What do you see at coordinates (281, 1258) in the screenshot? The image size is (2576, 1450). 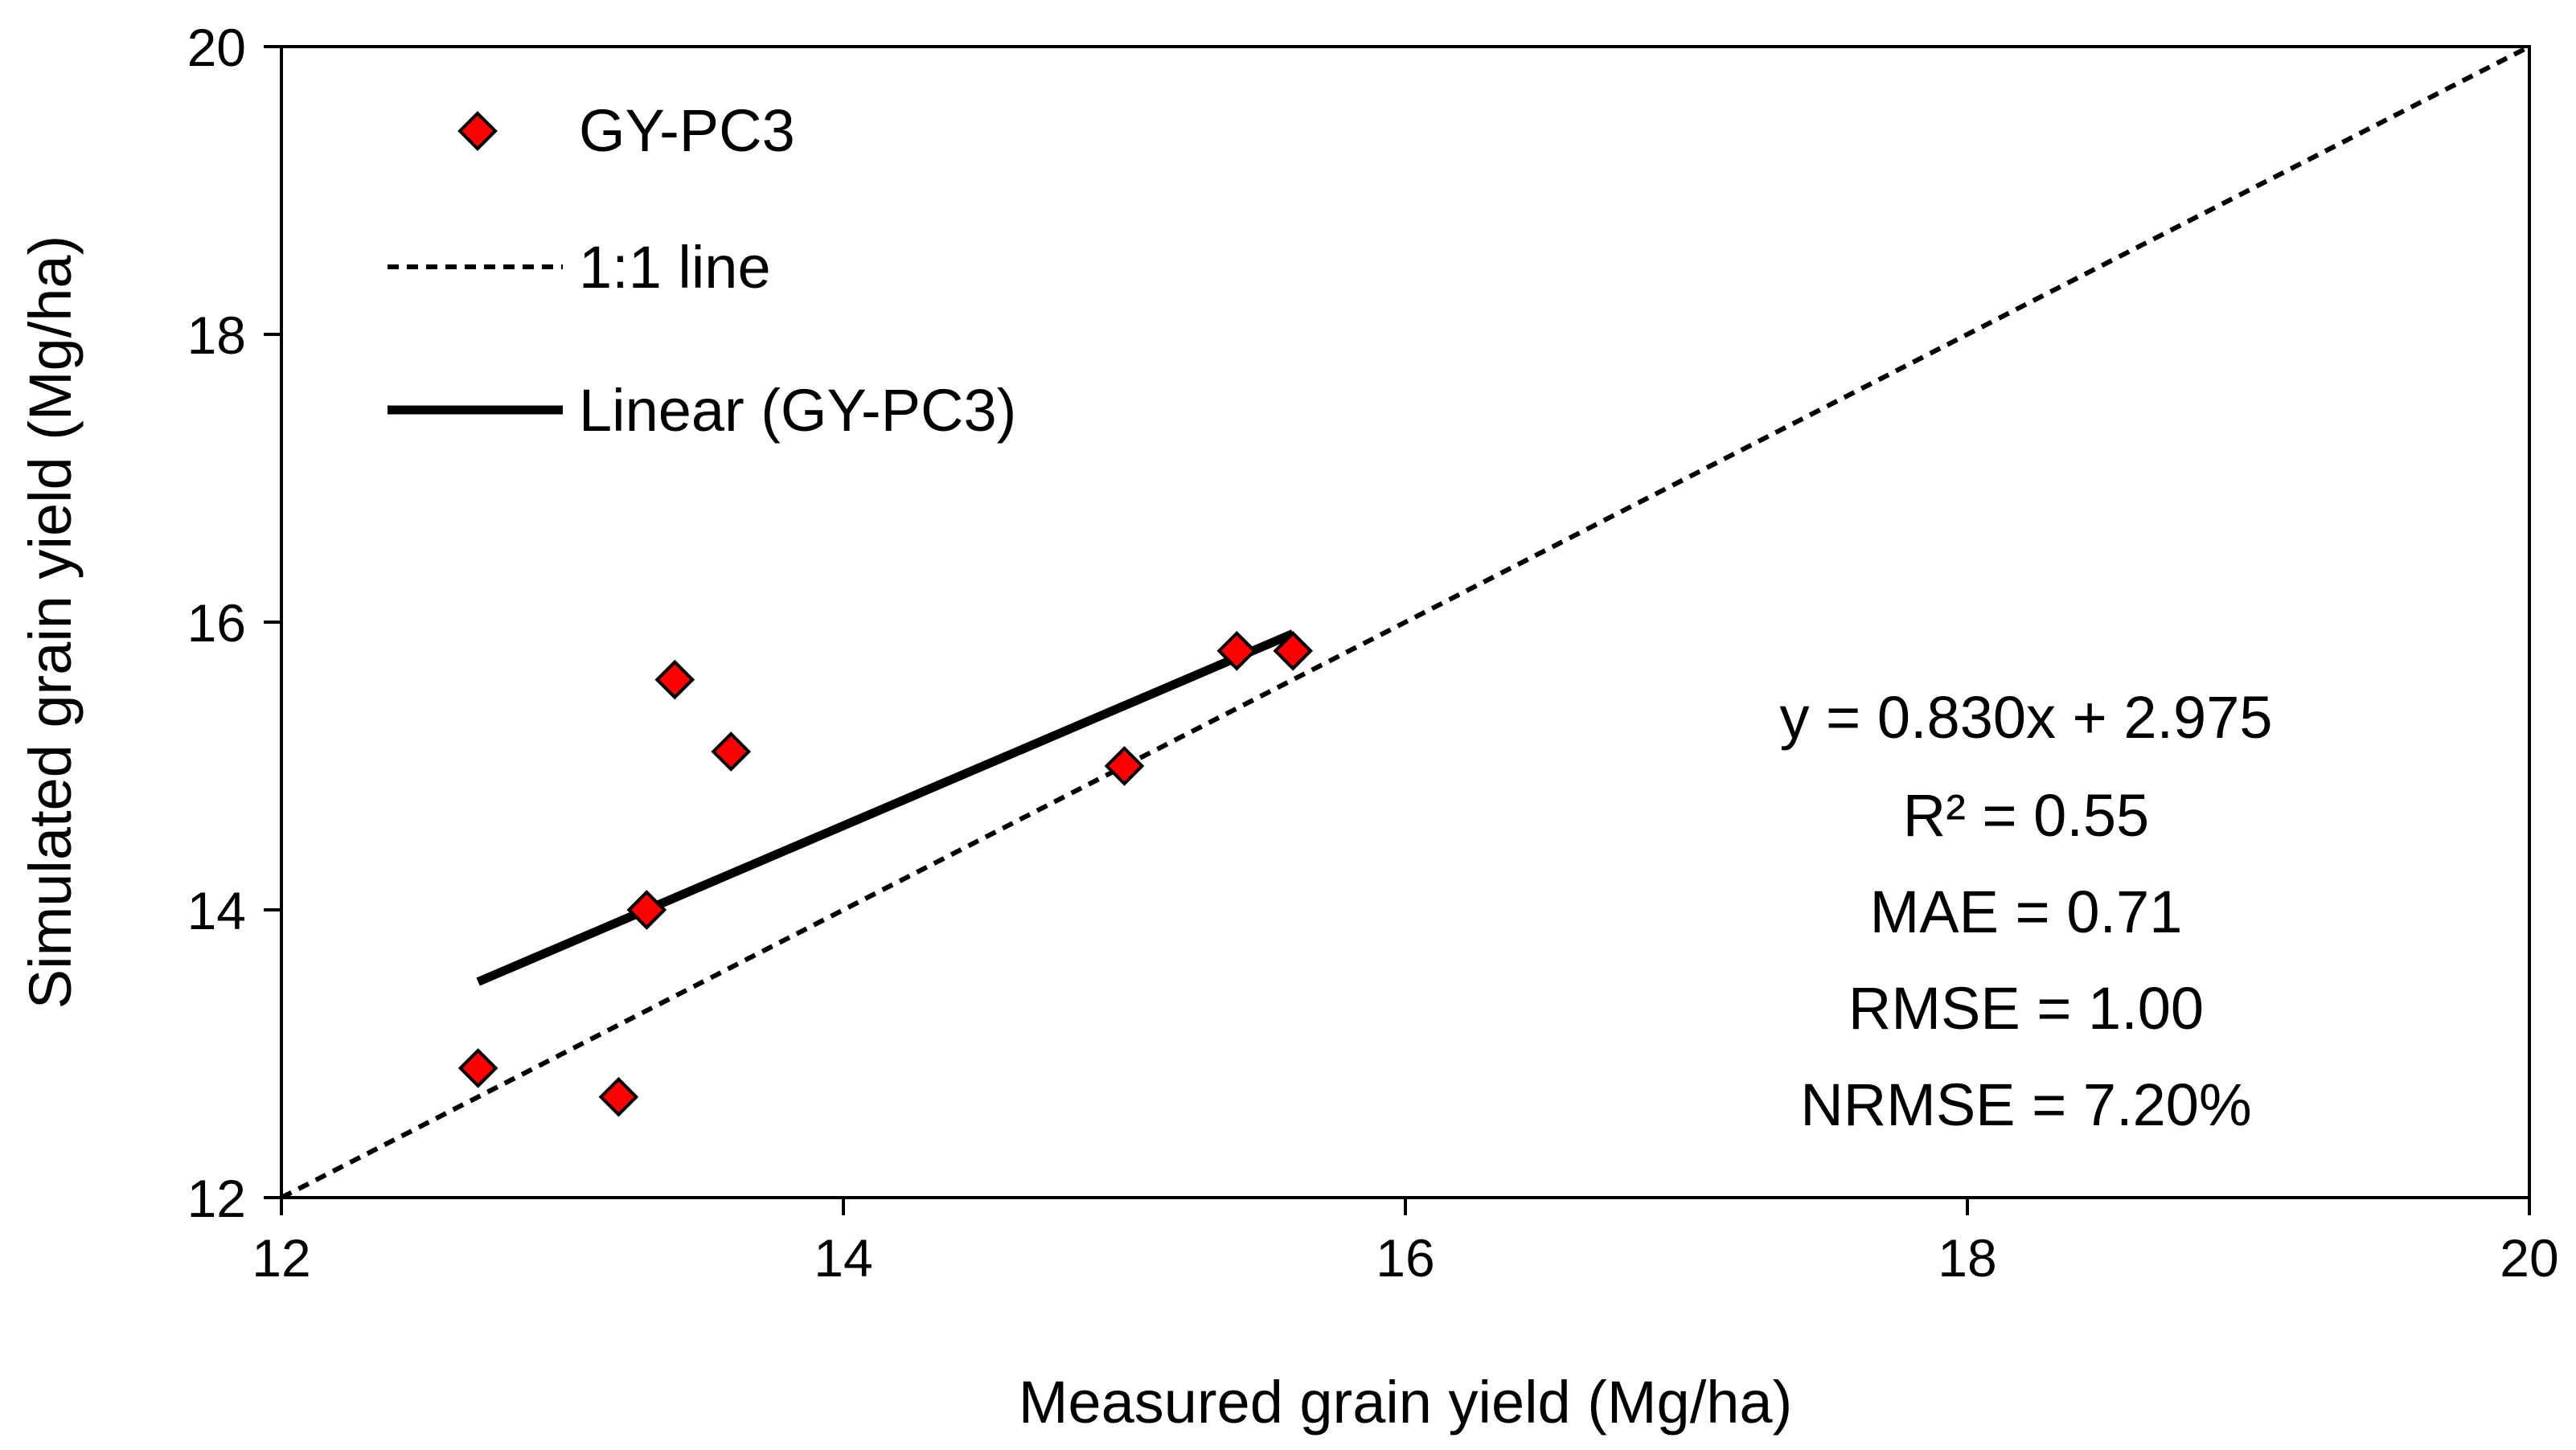 I see `x-tick-label: 12` at bounding box center [281, 1258].